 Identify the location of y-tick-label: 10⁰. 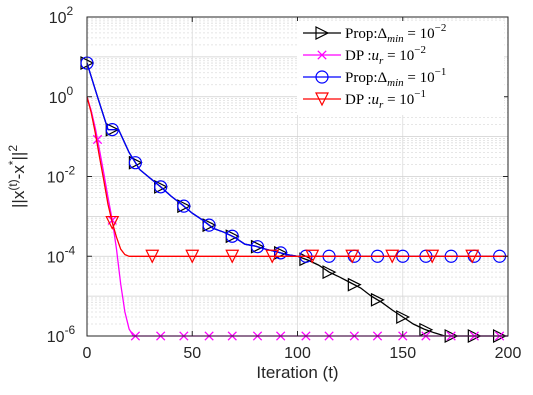
(61, 95).